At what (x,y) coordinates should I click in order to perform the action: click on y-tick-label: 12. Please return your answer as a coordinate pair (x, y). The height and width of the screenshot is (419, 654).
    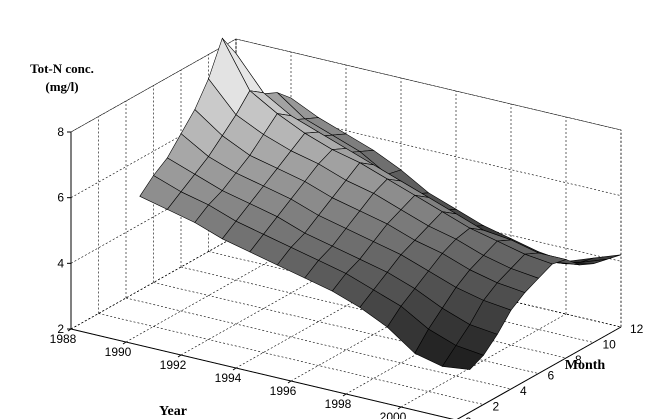
    Looking at the image, I should click on (637, 329).